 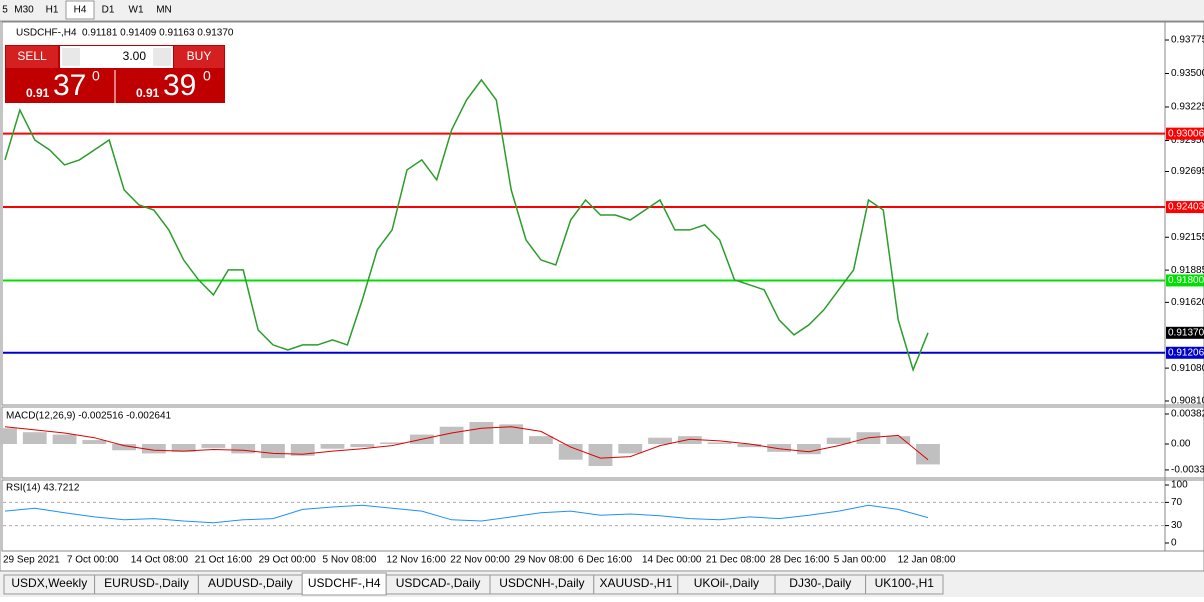 I want to click on buy-button, so click(x=199, y=57).